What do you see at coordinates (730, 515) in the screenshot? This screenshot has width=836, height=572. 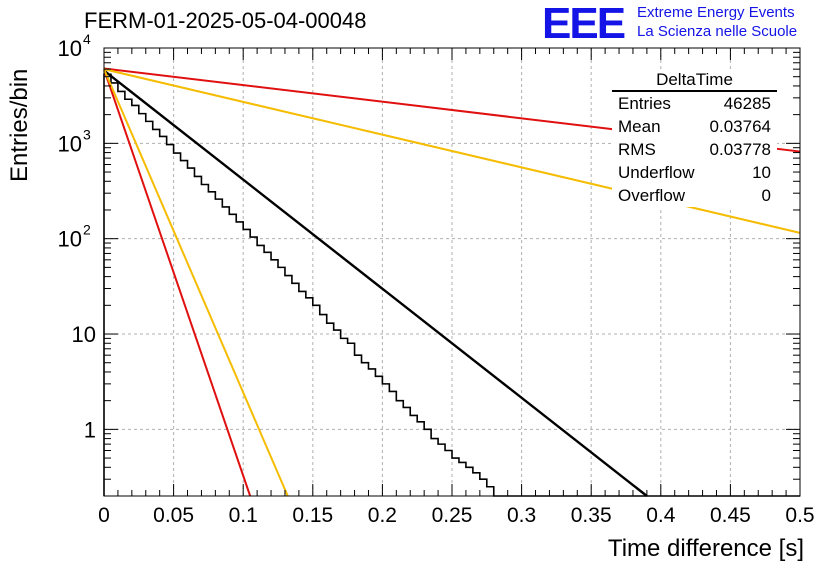 I see `x-tick-label: 0.45` at bounding box center [730, 515].